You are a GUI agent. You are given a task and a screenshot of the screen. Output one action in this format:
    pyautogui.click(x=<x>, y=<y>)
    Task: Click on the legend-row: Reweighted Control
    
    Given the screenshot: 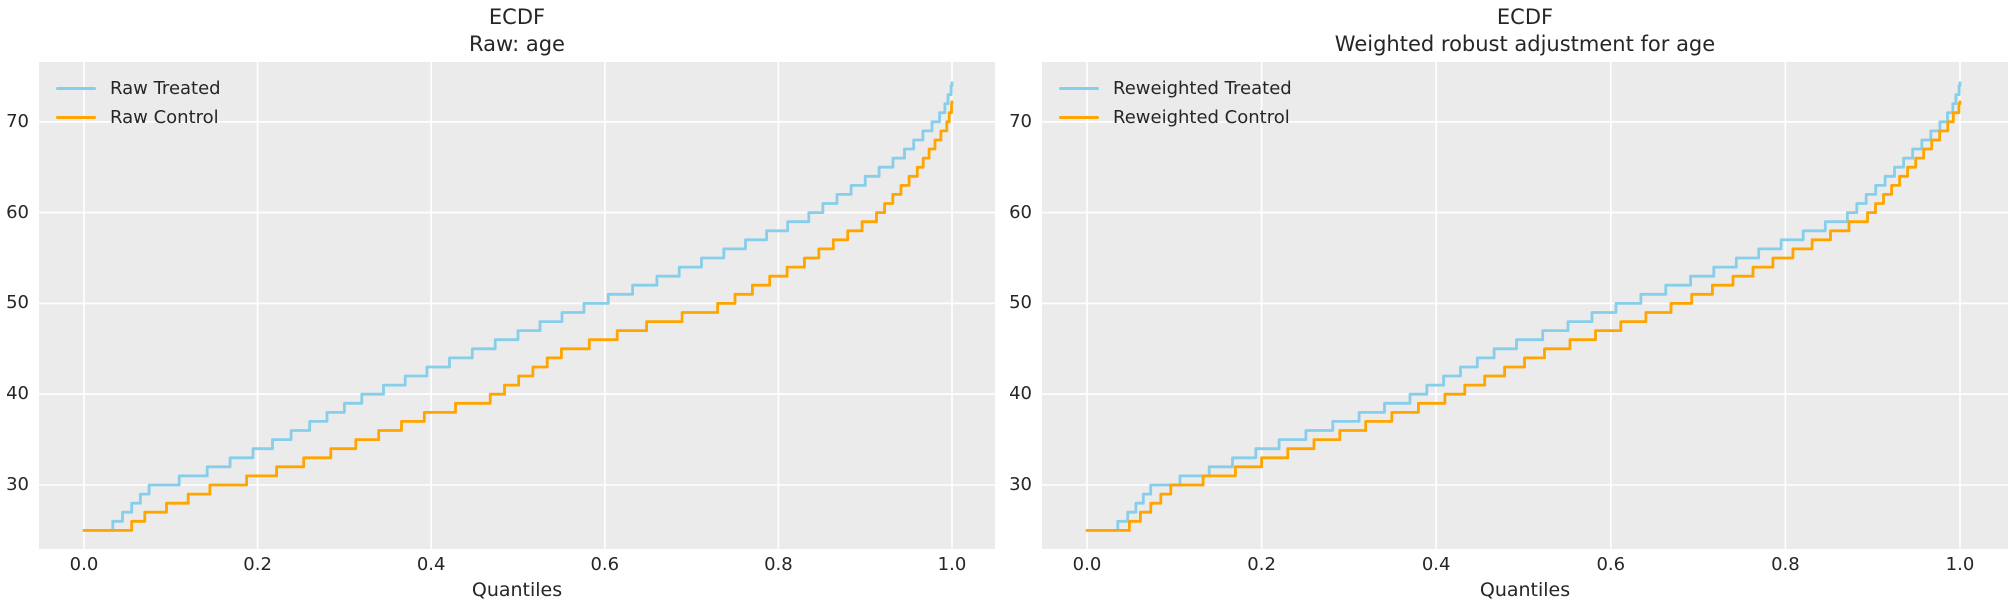 What is the action you would take?
    pyautogui.click(x=1175, y=117)
    